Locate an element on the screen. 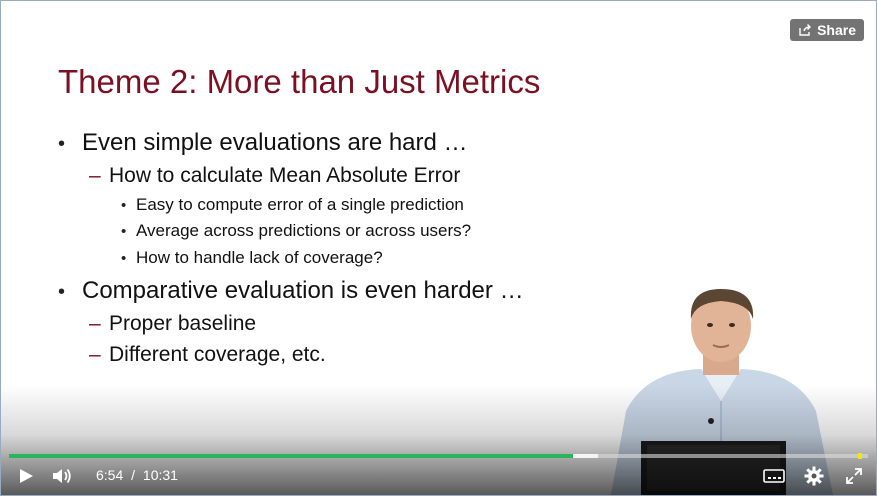  bullet-item: • How to handle lack of coverage? is located at coordinates (252, 258).